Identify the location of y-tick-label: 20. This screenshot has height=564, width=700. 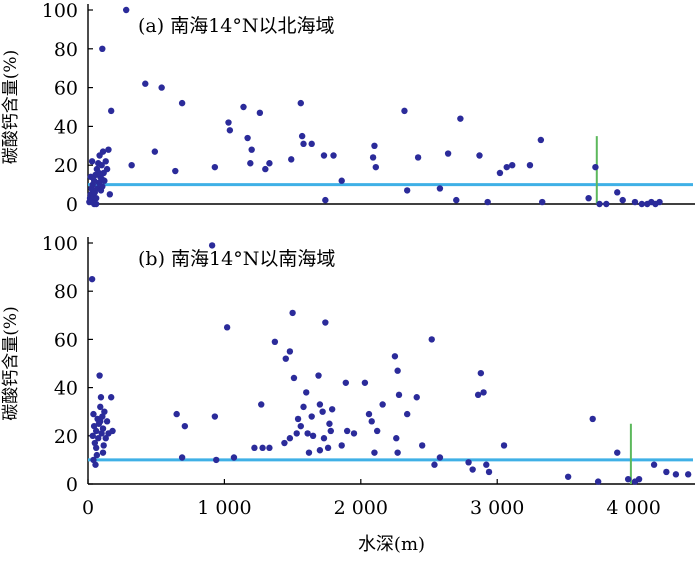
(66, 166).